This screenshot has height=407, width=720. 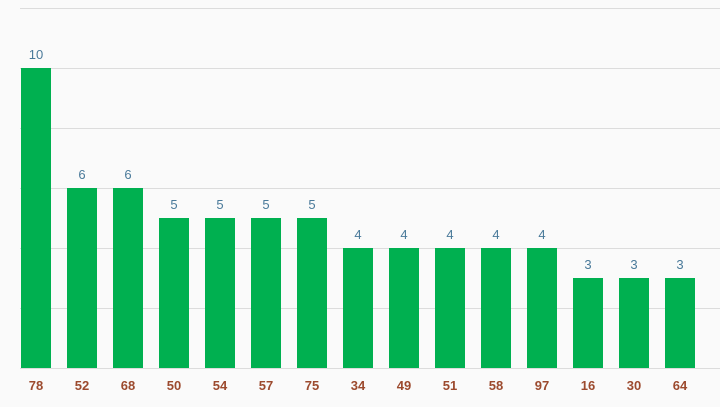 I want to click on category-label: 64, so click(x=680, y=385).